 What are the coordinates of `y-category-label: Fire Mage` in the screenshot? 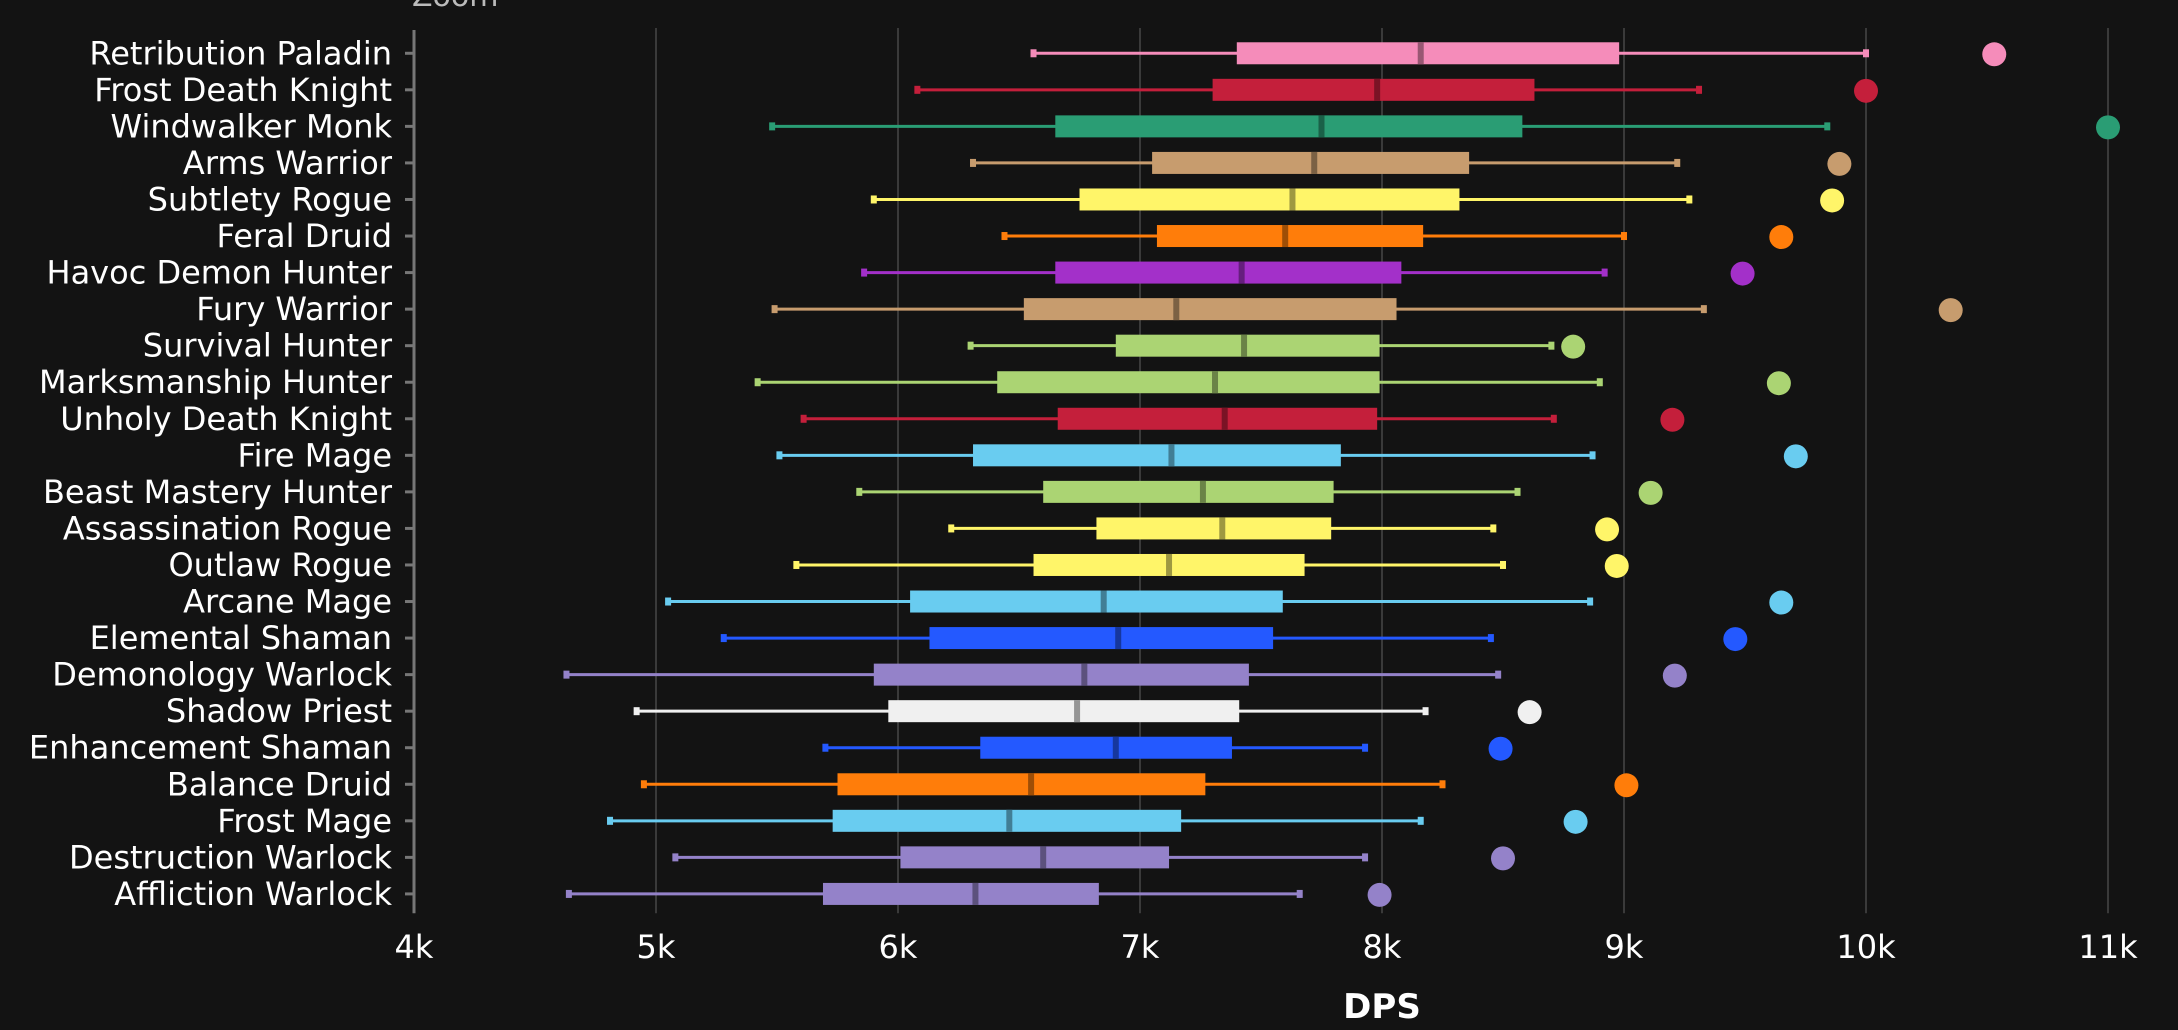 It's located at (315, 455).